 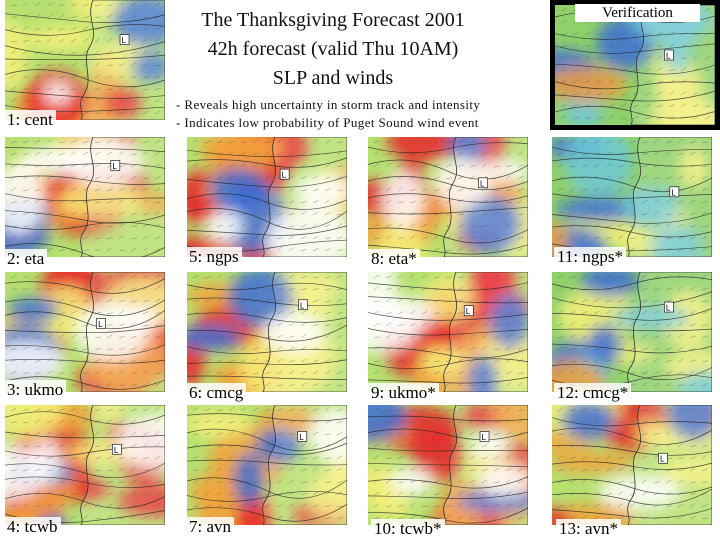 What do you see at coordinates (333, 78) in the screenshot?
I see `title-line-3: SLP and winds` at bounding box center [333, 78].